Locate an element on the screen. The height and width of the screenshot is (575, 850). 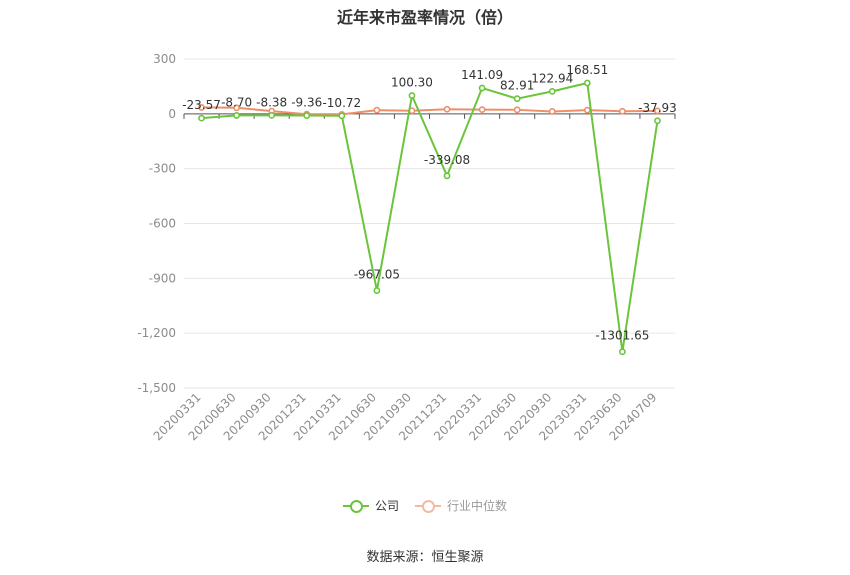
legend-item-company: 公司 is located at coordinates (370, 505).